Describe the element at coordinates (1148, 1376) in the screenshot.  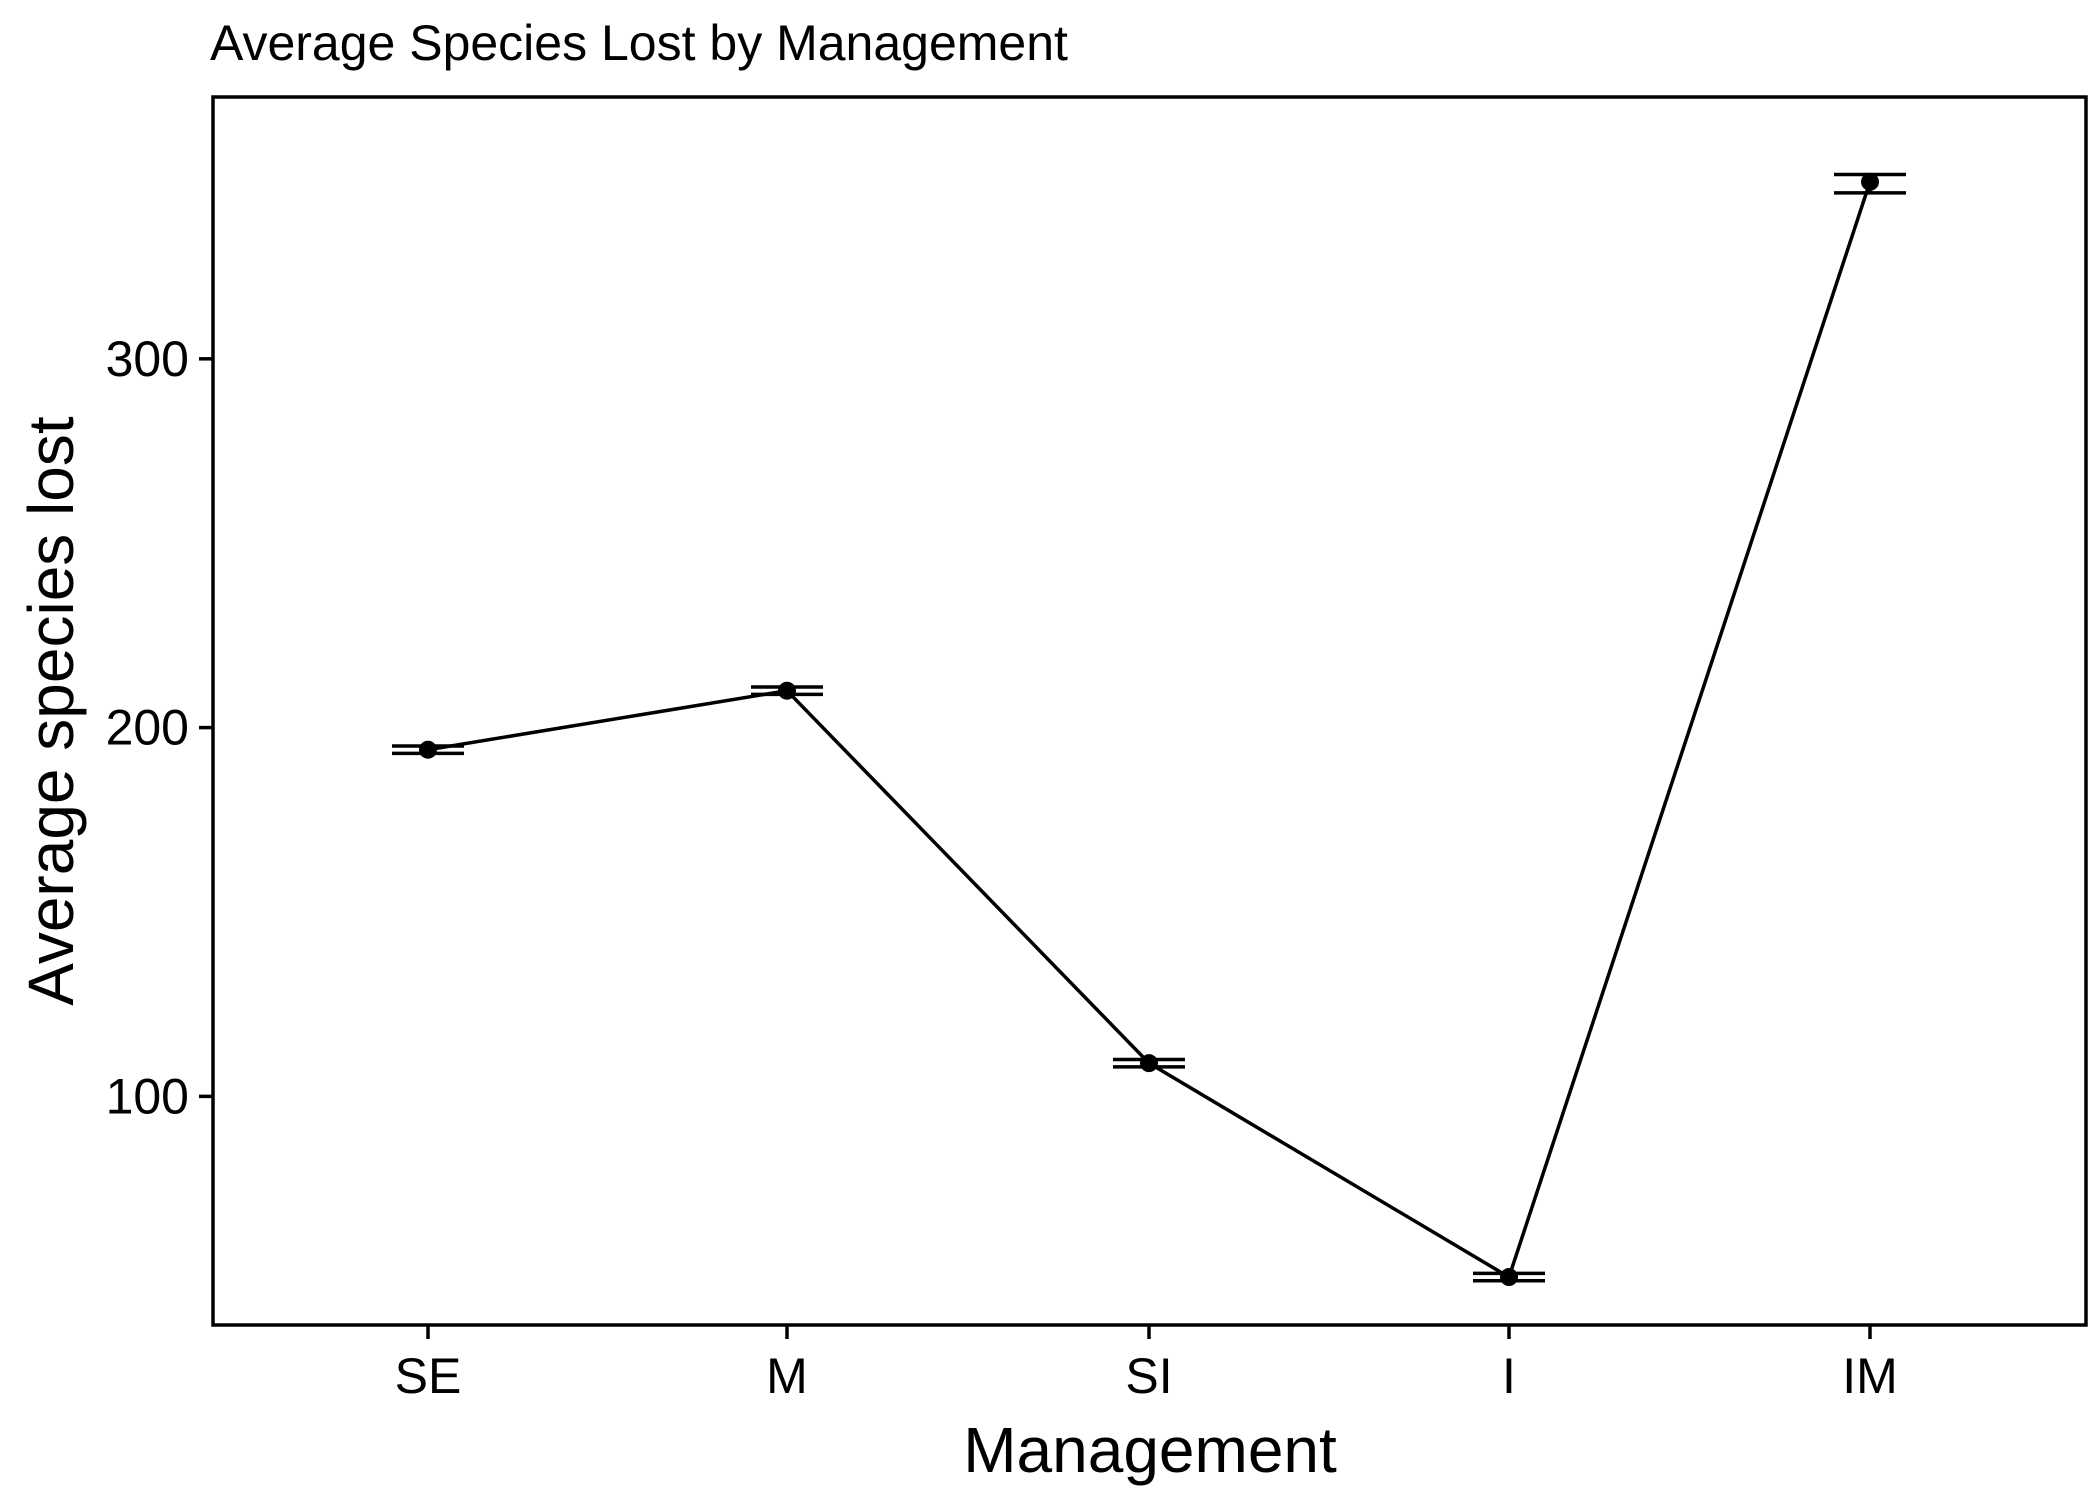
I see `x-tick-label: SI` at that location.